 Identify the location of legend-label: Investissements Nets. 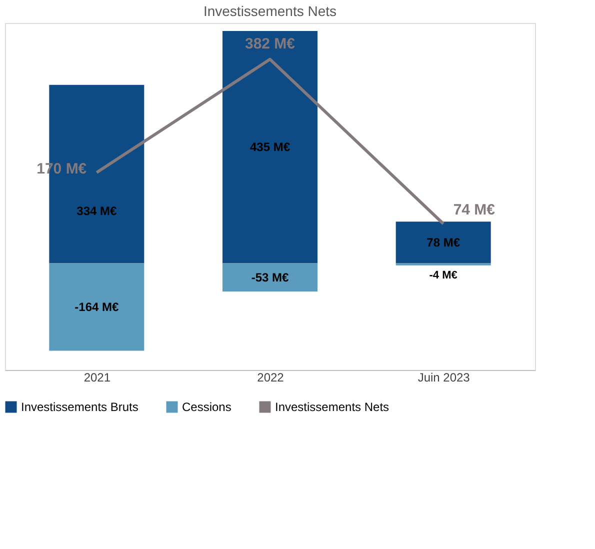
(332, 407).